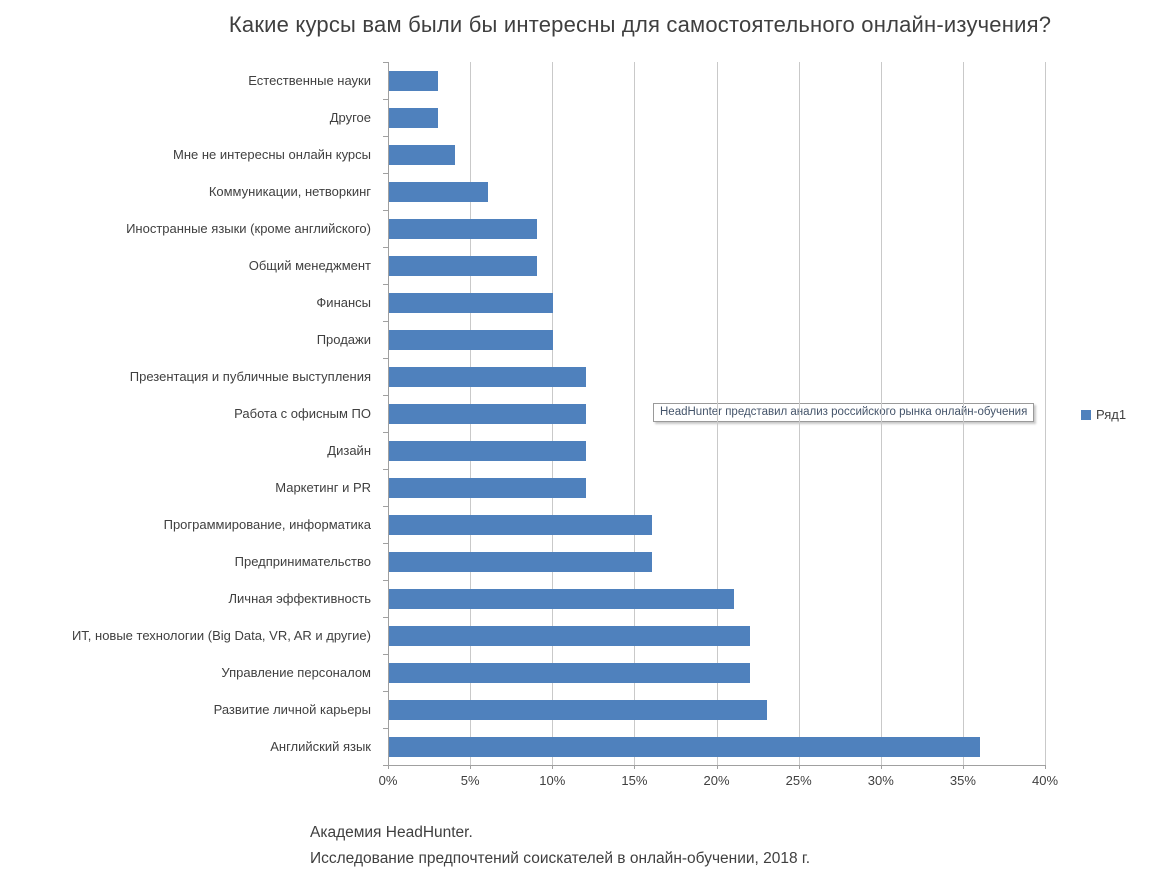 The width and height of the screenshot is (1160, 890). I want to click on category-label: Мне не интересны онлайн курсы, so click(272, 154).